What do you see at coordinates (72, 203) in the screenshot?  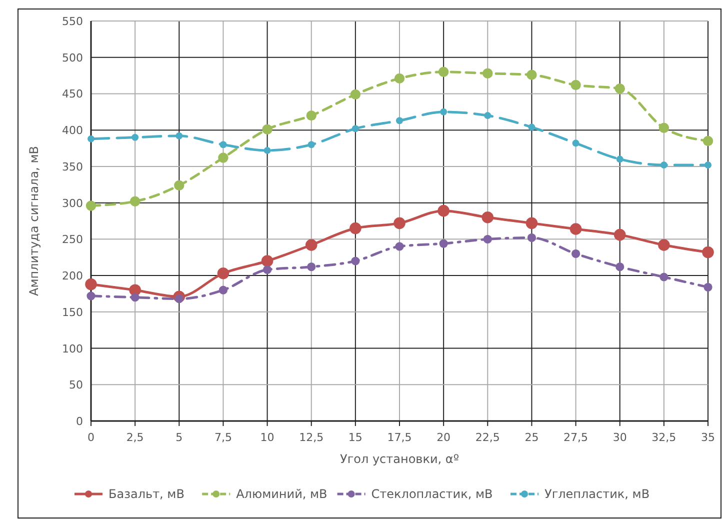 I see `y-tick-label: 300` at bounding box center [72, 203].